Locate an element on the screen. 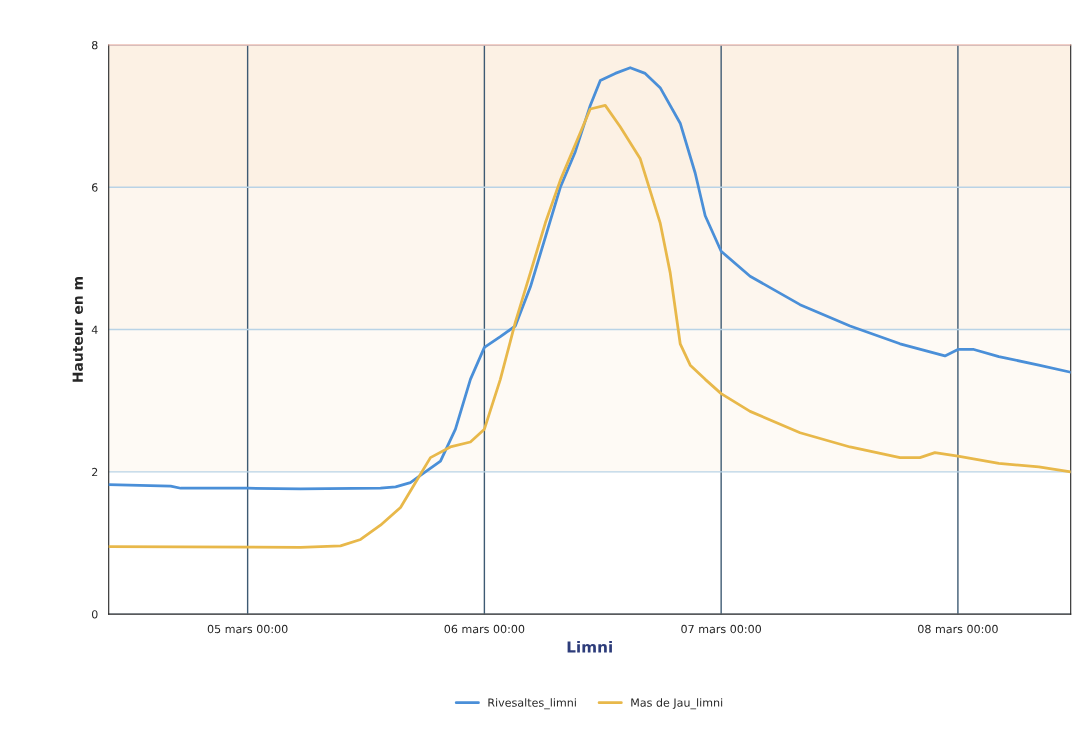 The image size is (1087, 749). legend-label: Mas de Jau_limni is located at coordinates (677, 704).